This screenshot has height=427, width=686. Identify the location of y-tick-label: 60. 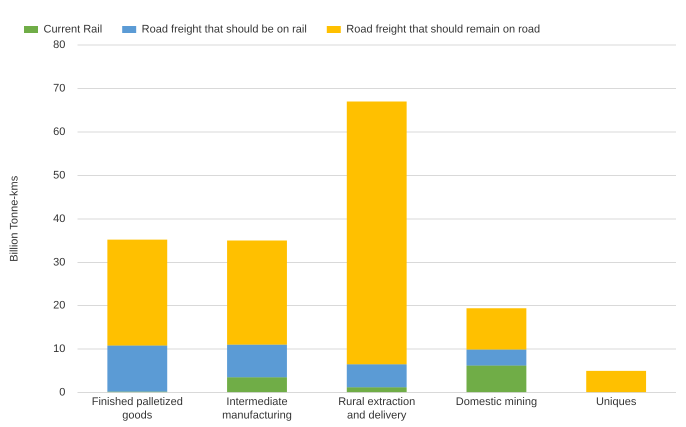
(59, 132).